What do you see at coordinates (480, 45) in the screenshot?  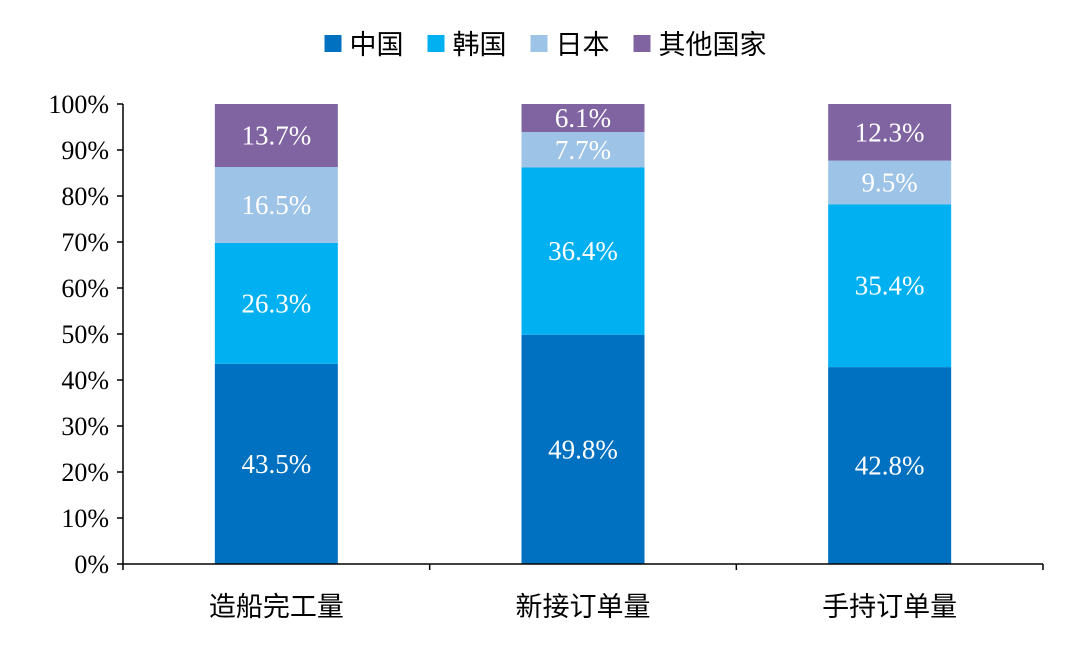 I see `legend-label: 韩国` at bounding box center [480, 45].